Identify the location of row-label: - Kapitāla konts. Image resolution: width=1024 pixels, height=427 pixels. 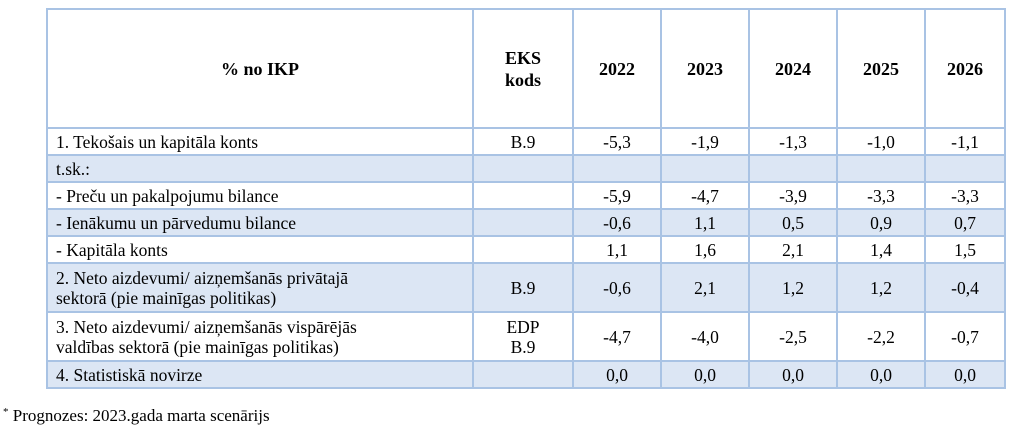
(260, 249).